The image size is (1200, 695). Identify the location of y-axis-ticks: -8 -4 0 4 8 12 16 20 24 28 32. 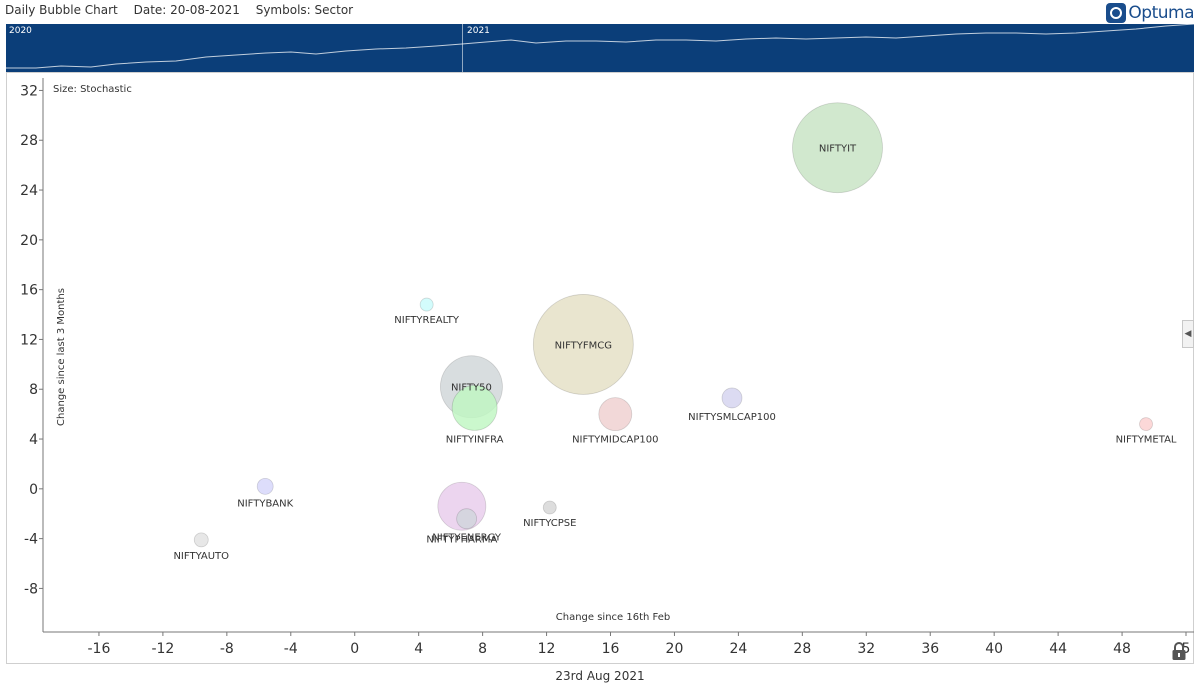
(31, 340).